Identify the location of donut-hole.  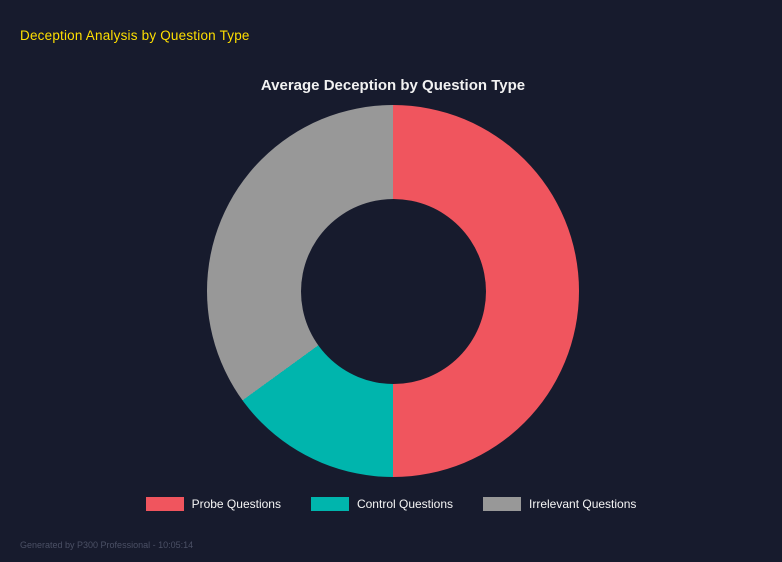
(393, 291).